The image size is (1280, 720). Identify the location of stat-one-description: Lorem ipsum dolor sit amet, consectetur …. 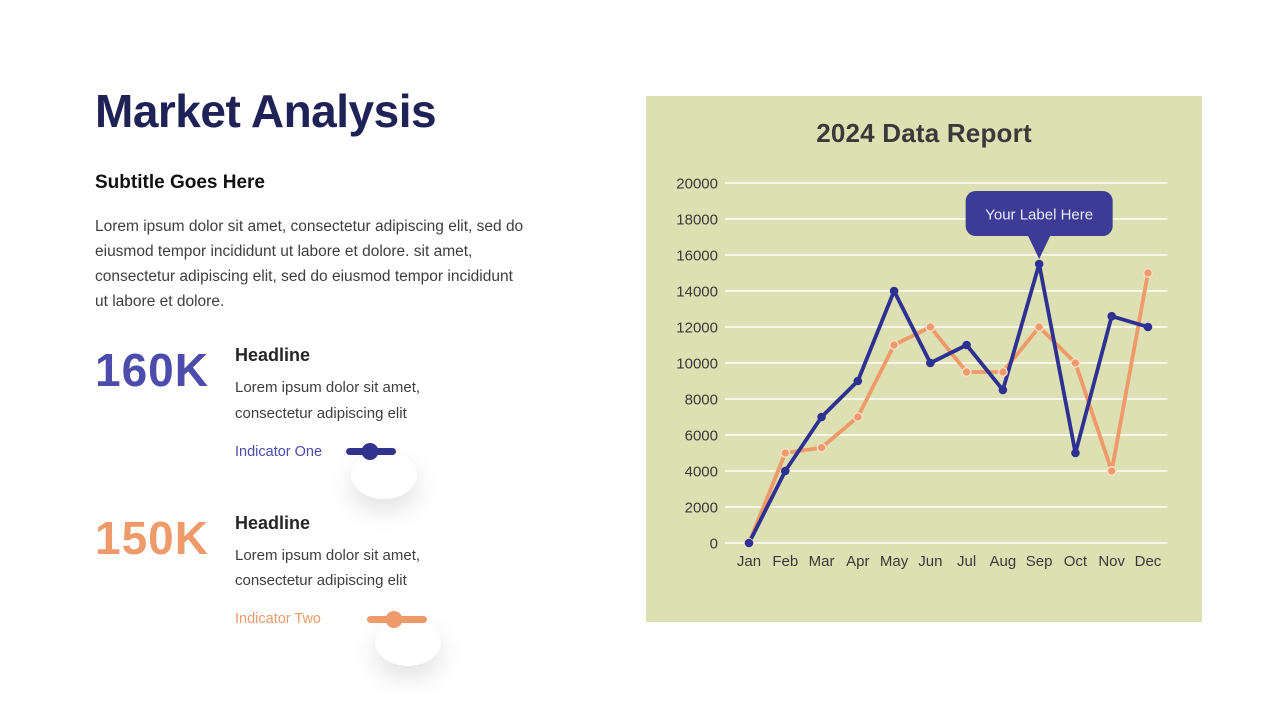
(328, 400).